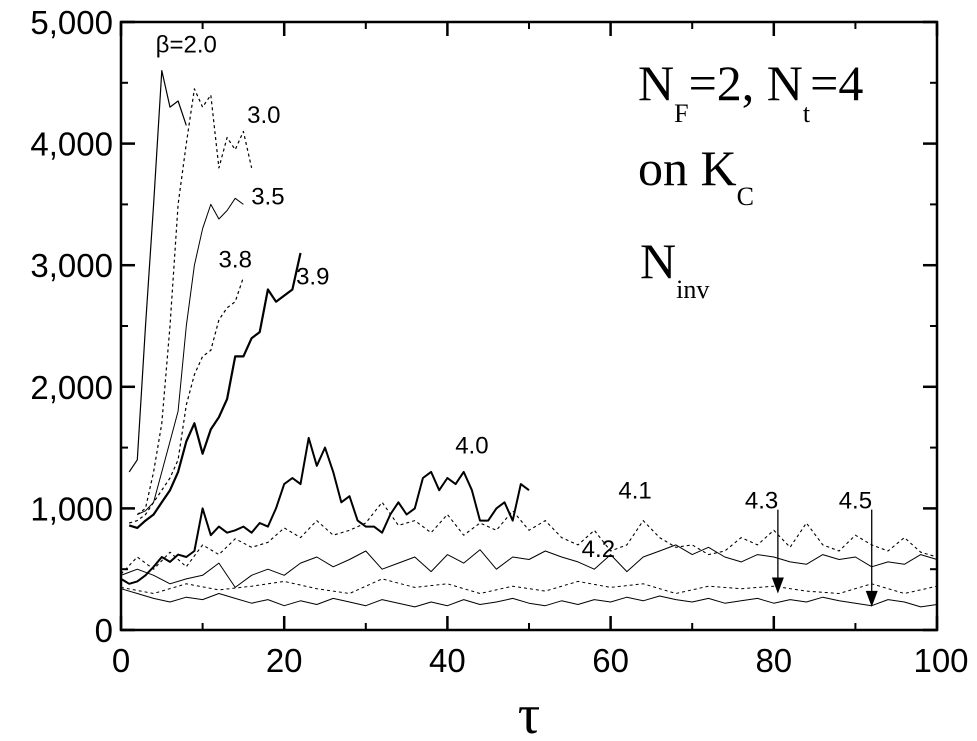 The height and width of the screenshot is (741, 977). I want to click on series-label: 4.5, so click(855, 500).